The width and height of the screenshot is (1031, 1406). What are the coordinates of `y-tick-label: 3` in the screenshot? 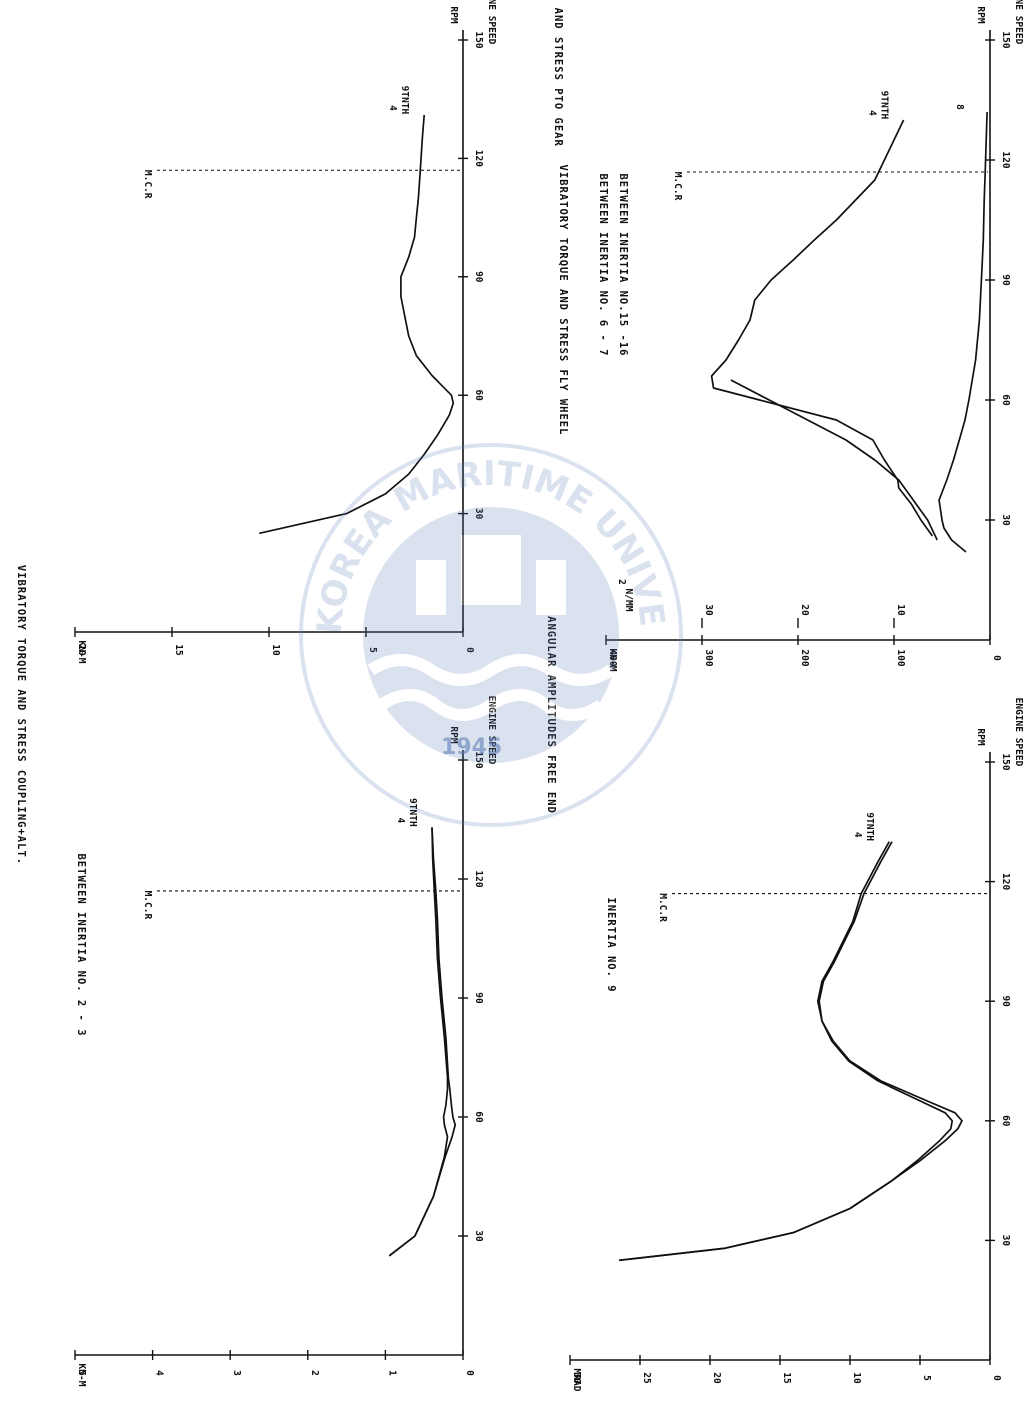 It's located at (236, 1373).